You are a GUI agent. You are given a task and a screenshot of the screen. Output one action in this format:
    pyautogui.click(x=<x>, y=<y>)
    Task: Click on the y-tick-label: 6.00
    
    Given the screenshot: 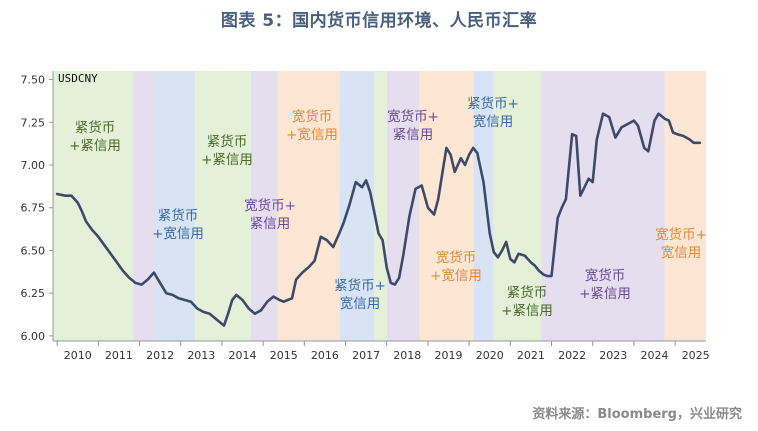 What is the action you would take?
    pyautogui.click(x=33, y=336)
    